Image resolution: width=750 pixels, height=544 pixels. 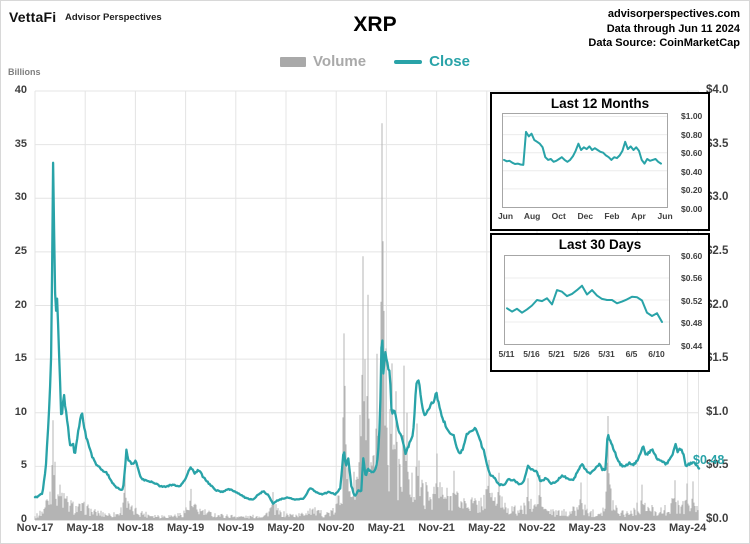 I want to click on x-axis-tick-label: Nov-20, so click(x=336, y=528).